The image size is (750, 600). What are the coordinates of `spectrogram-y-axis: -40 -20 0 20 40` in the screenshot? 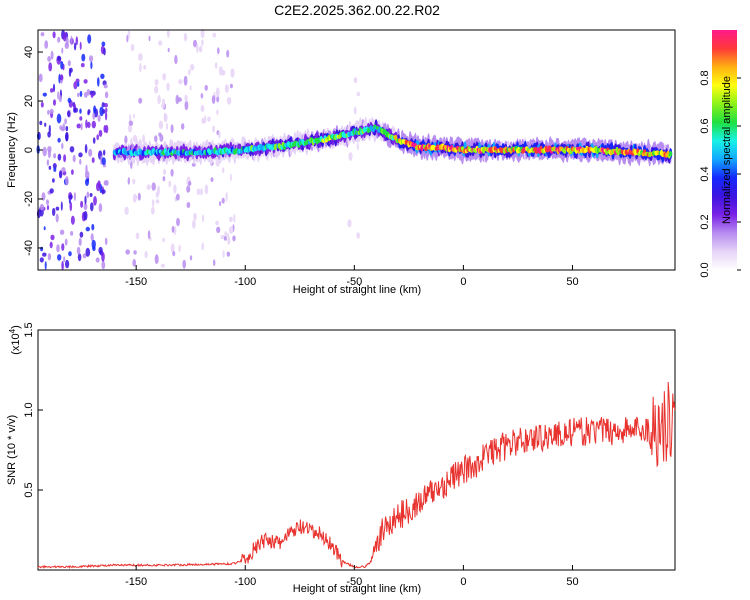 It's located at (33, 151).